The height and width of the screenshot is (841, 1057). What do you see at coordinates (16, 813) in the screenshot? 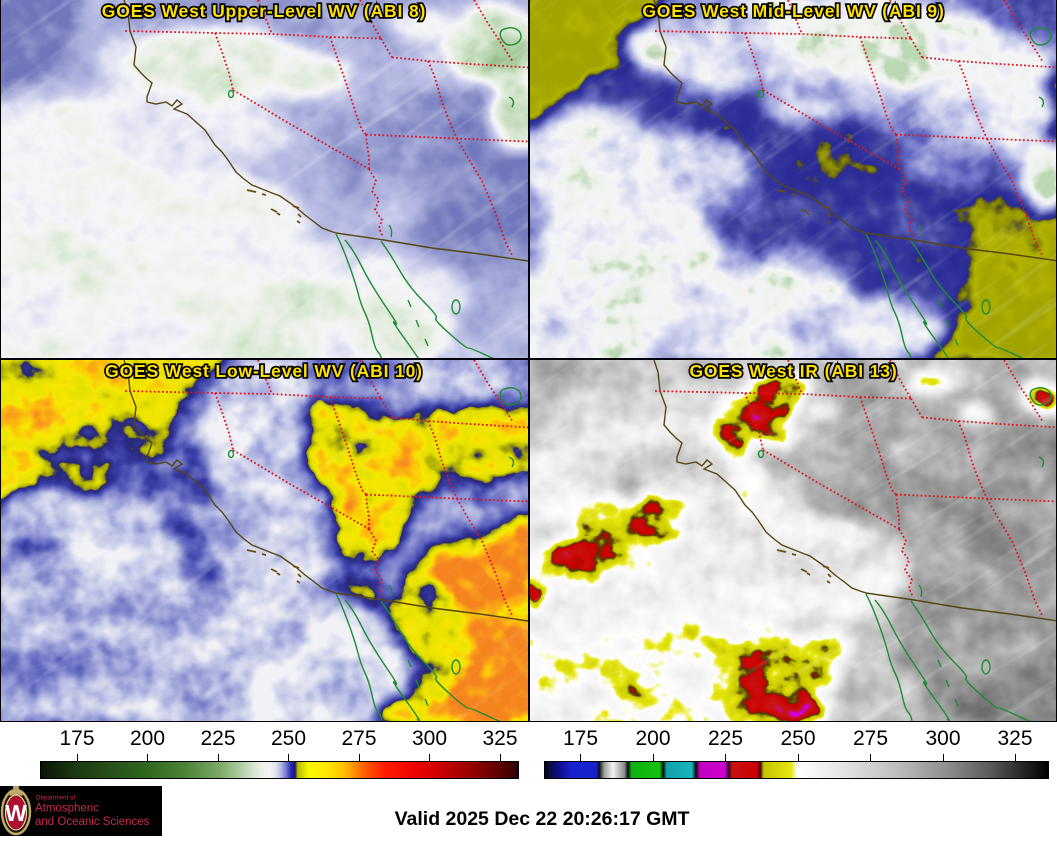
I see `svg-text: W` at bounding box center [16, 813].